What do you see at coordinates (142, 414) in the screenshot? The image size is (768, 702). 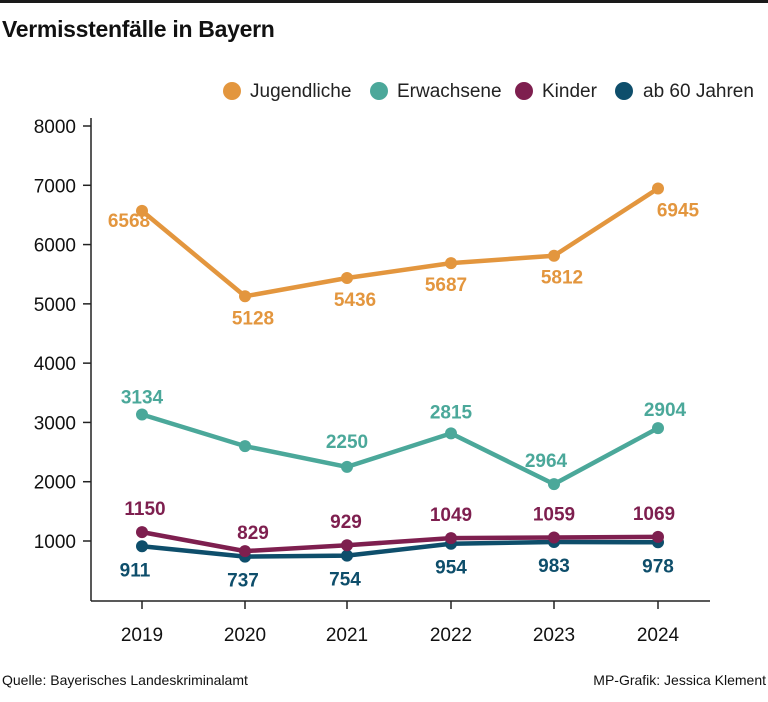 I see `data-point-erwachsene-2019` at bounding box center [142, 414].